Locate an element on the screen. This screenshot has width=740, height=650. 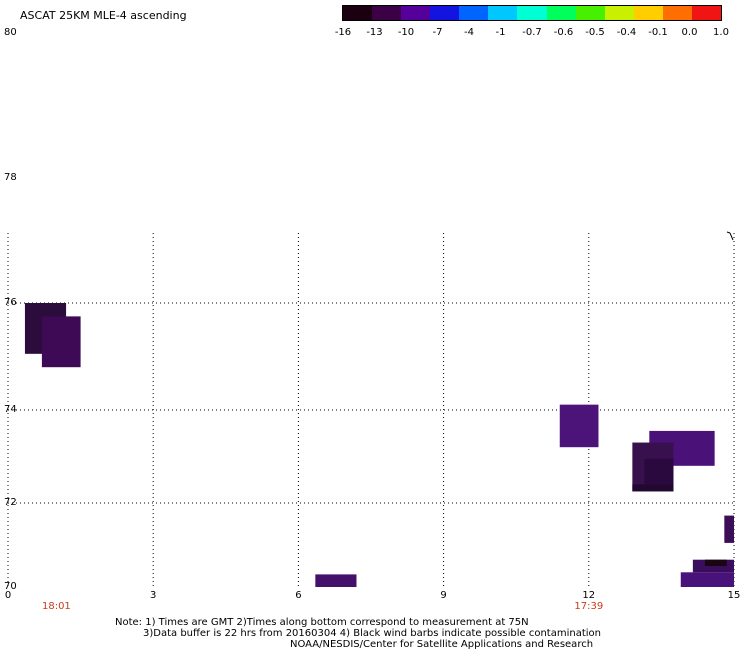
x-tick-label: 12 is located at coordinates (589, 595).